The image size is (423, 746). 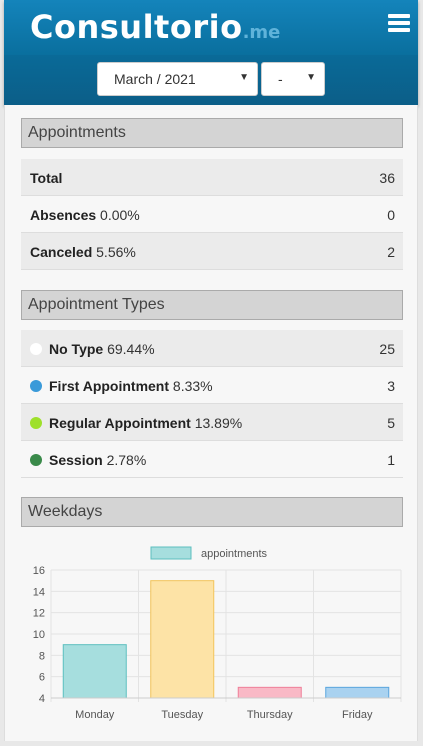 I want to click on row-label: First Appointment, so click(x=109, y=386).